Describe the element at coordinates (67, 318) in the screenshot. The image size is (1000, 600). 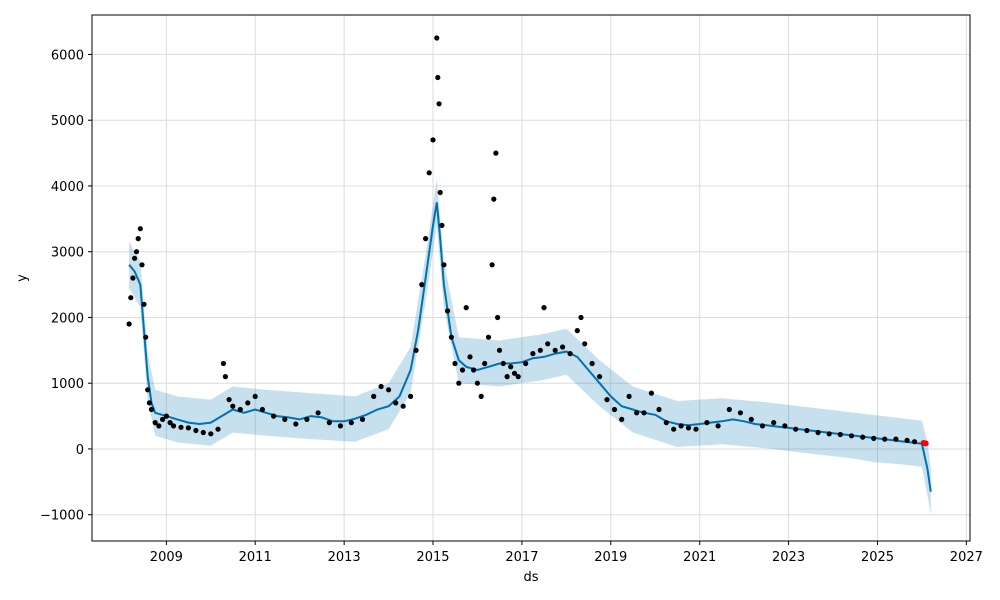
I see `y-tick-label: 2000` at that location.